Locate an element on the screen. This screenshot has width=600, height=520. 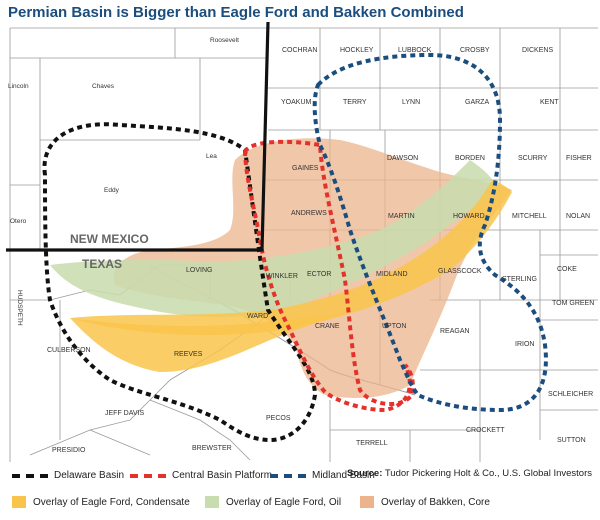
county-hockley: HOCKLEY is located at coordinates (357, 50).